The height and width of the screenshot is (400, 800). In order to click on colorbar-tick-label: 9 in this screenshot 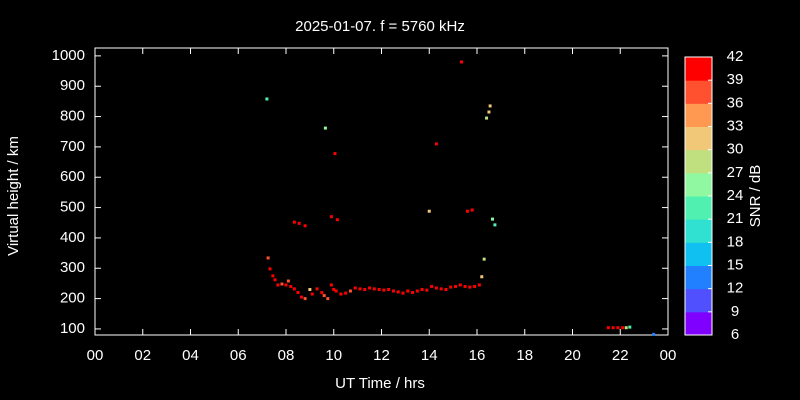, I will do `click(735, 311)`.